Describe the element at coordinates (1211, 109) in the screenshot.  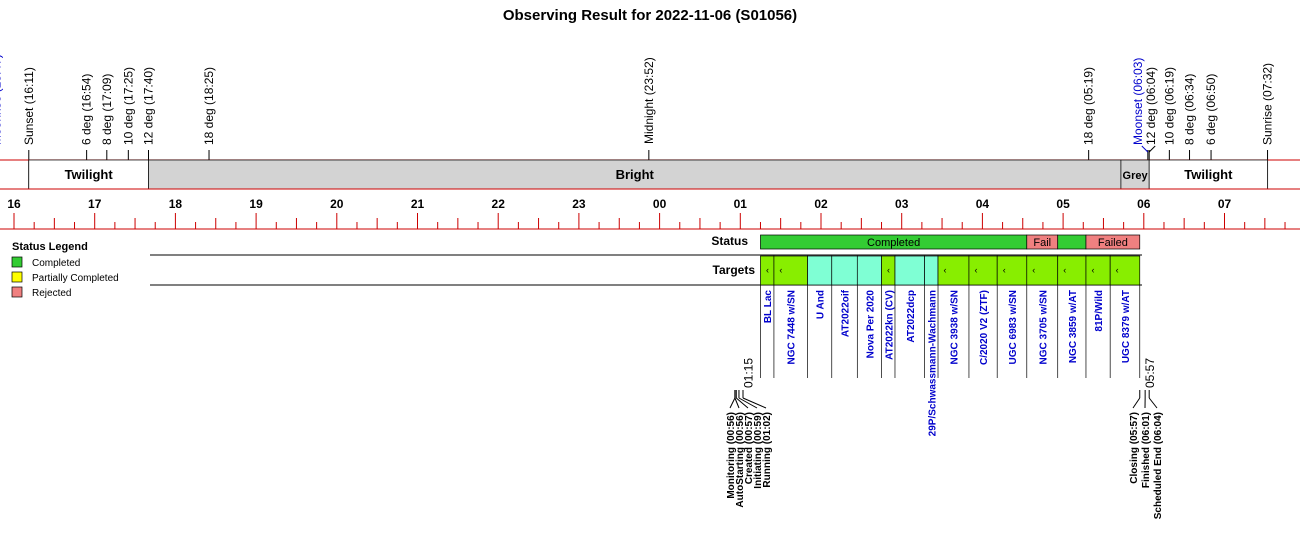
I see `event-label: 6 deg (06:50)` at that location.